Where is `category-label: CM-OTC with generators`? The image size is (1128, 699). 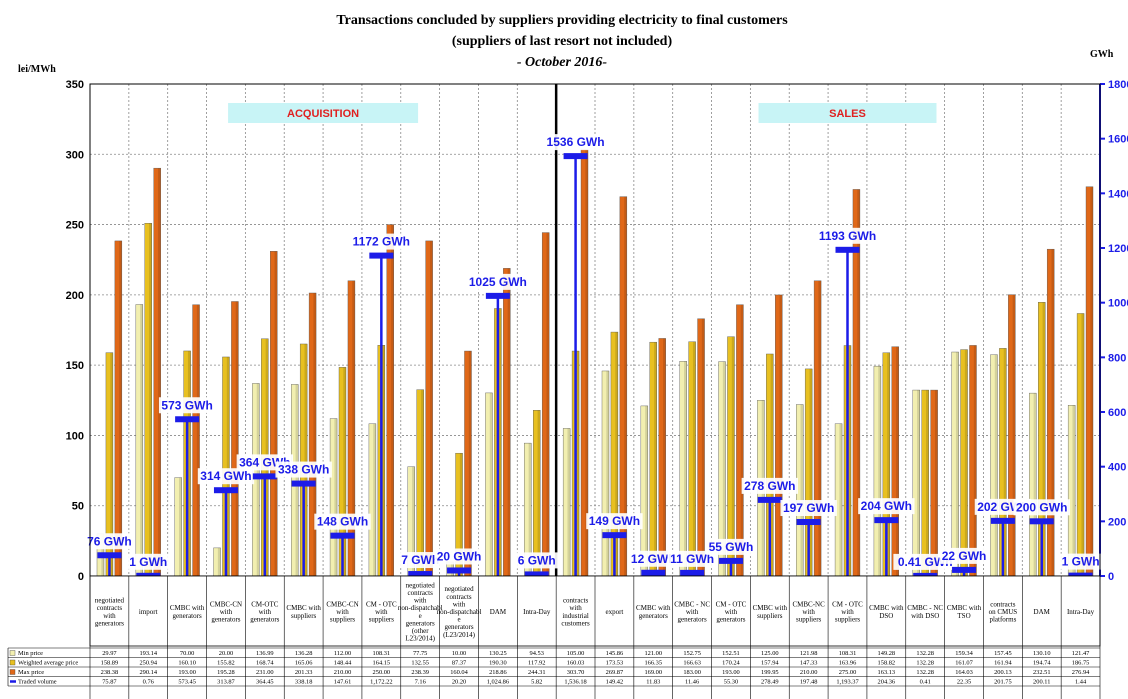
category-label: CM-OTC with generators is located at coordinates (264, 611).